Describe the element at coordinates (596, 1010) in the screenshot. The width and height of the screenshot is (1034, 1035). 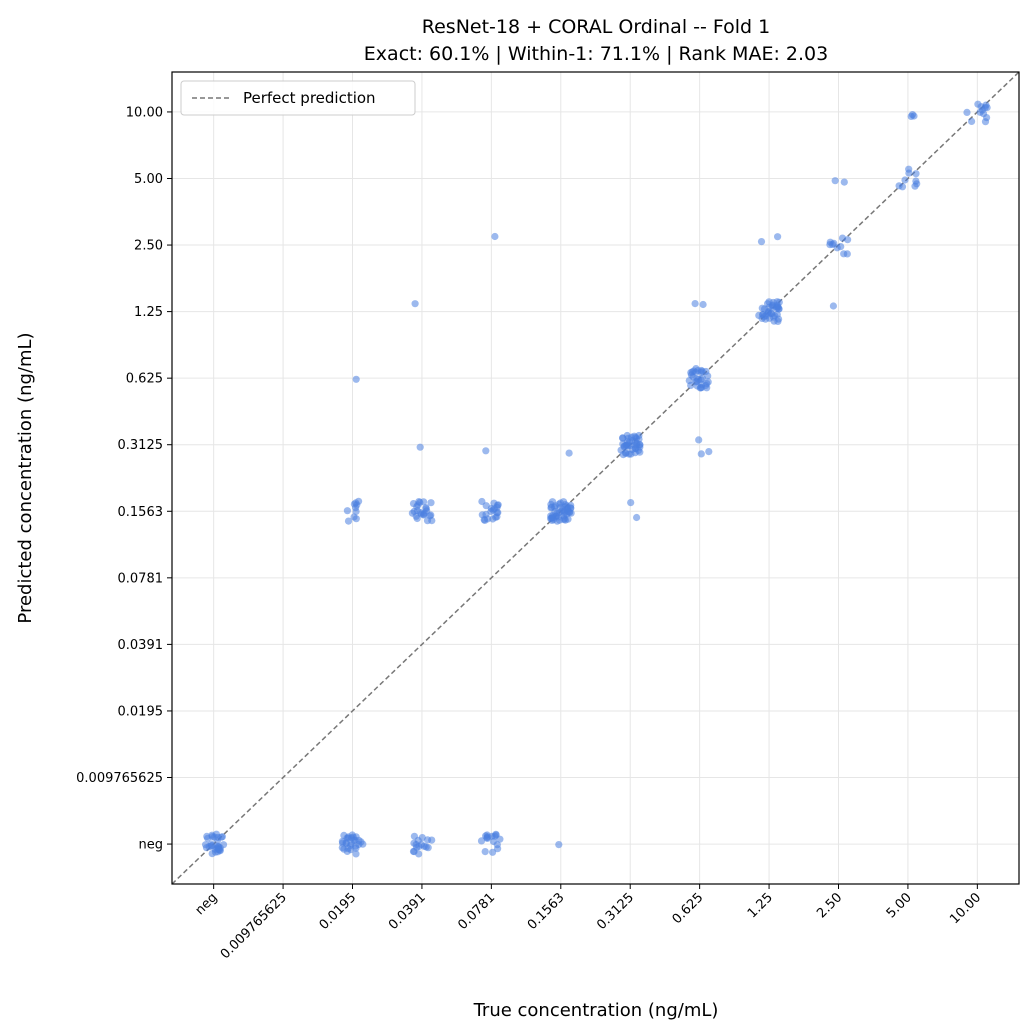
I see `x-axis-label: True concentration (ng/mL)` at that location.